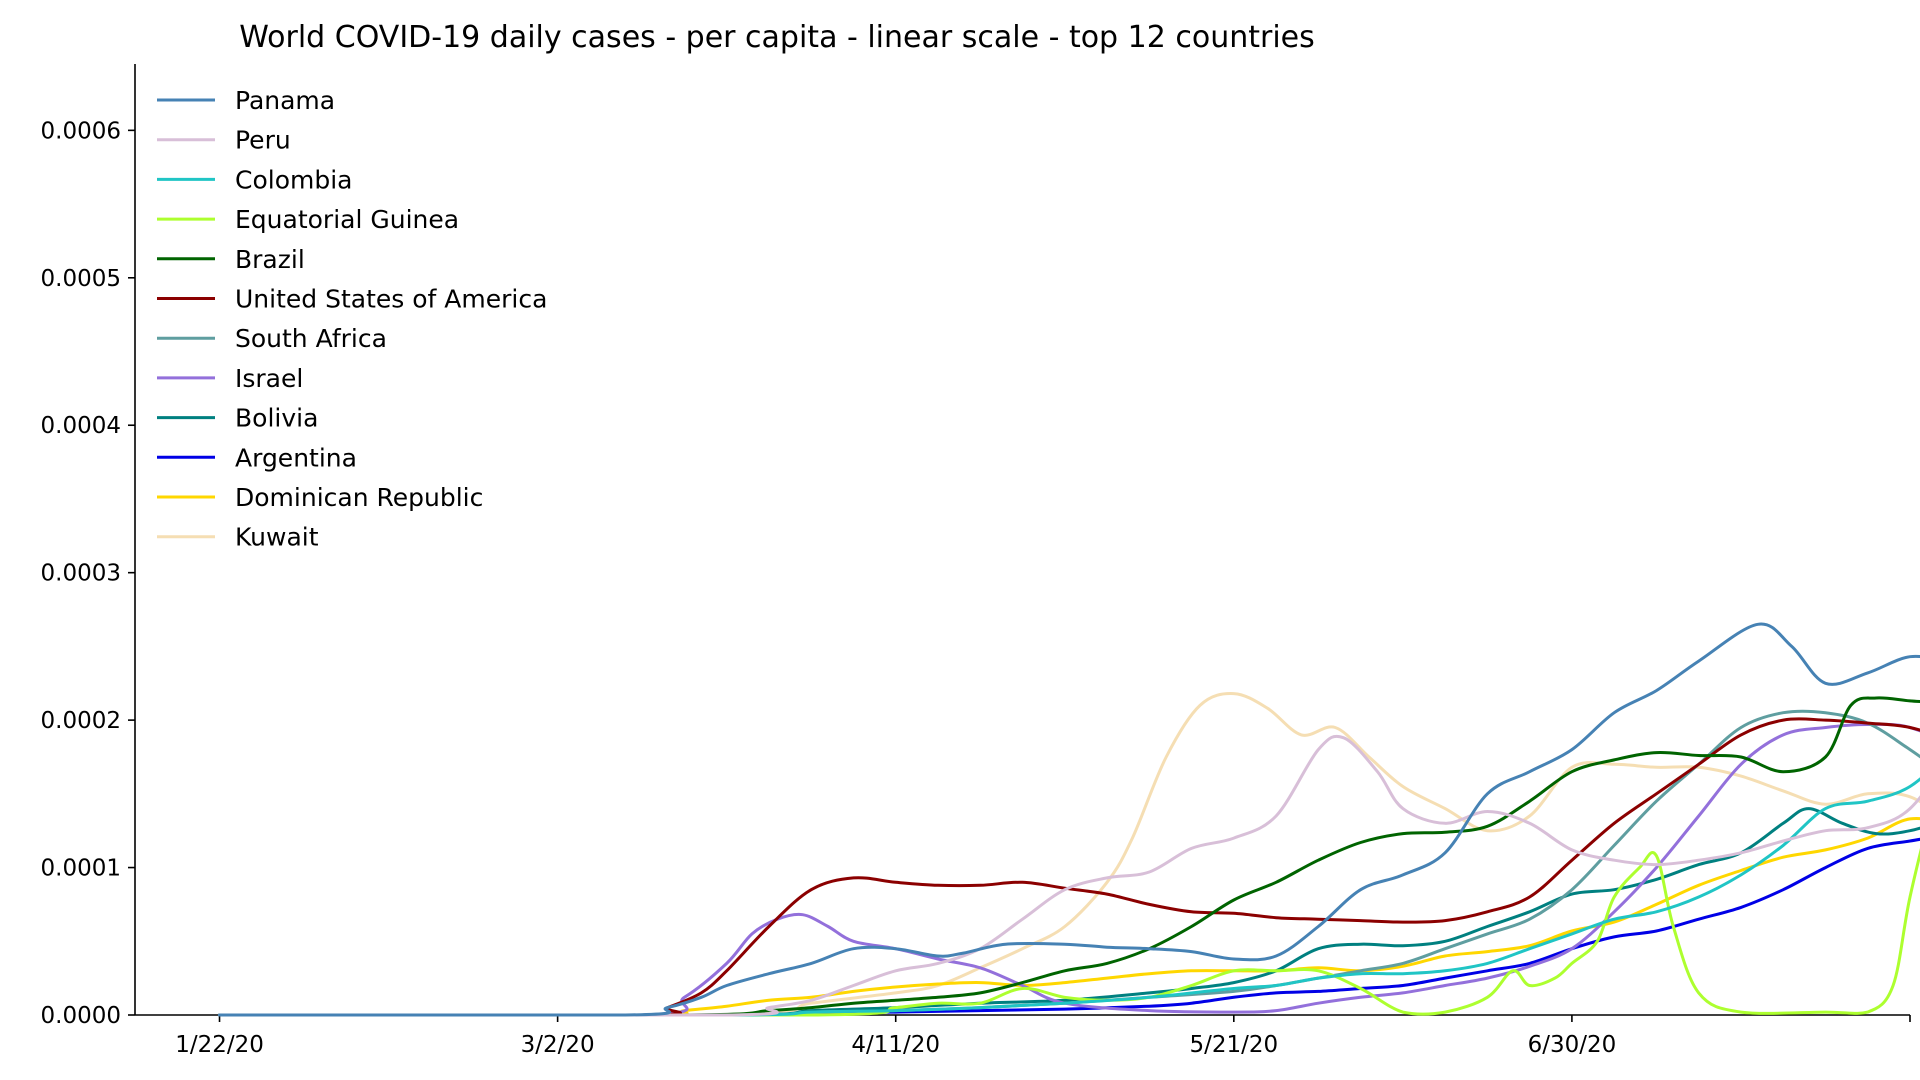 The width and height of the screenshot is (1920, 1080). Describe the element at coordinates (230, 378) in the screenshot. I see `legend-item-israel: Israel` at that location.